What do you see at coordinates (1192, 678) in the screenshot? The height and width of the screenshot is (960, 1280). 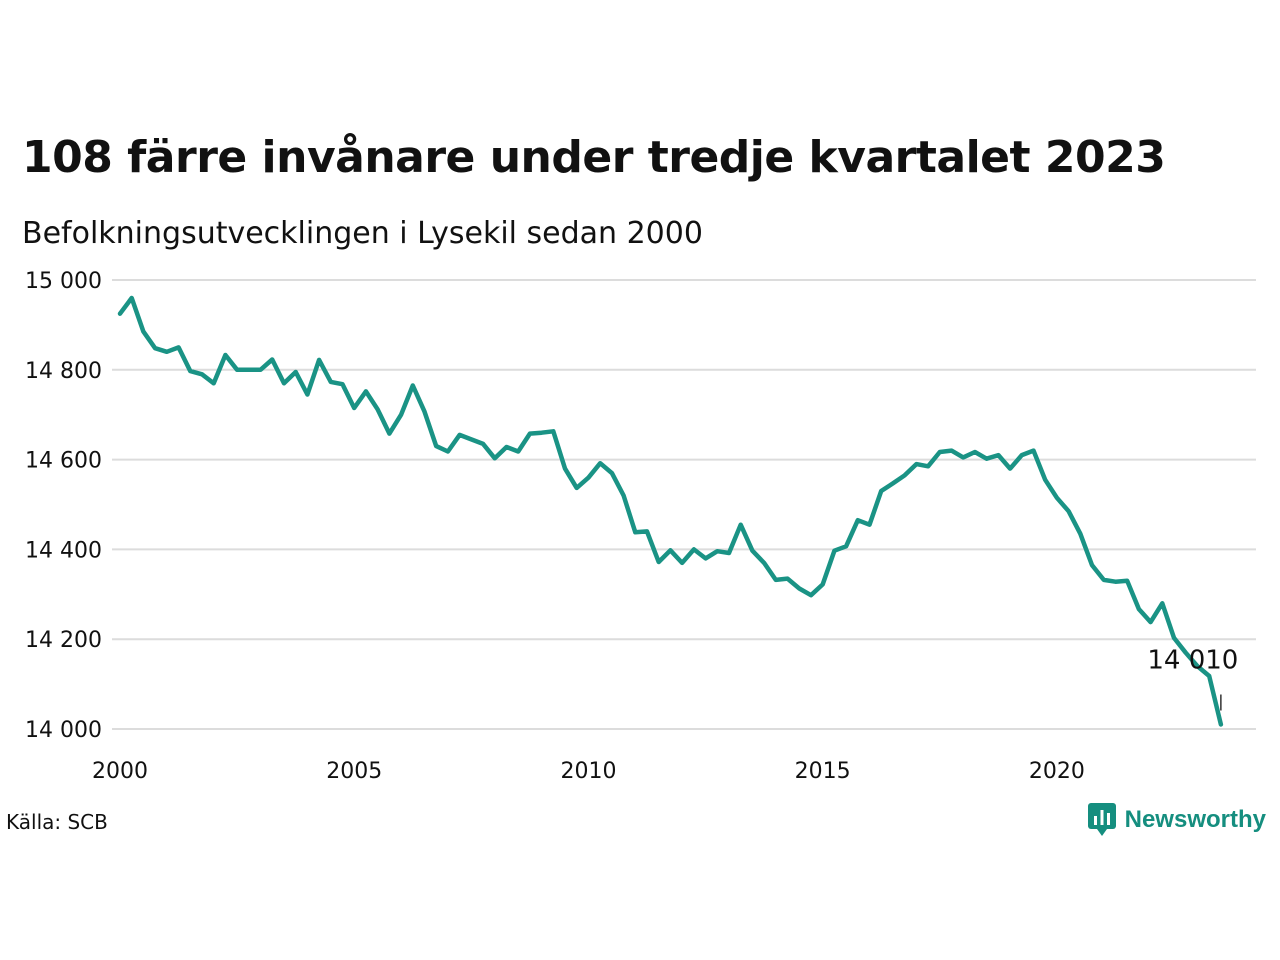 I see `last-value-annotation: 14 010` at bounding box center [1192, 678].